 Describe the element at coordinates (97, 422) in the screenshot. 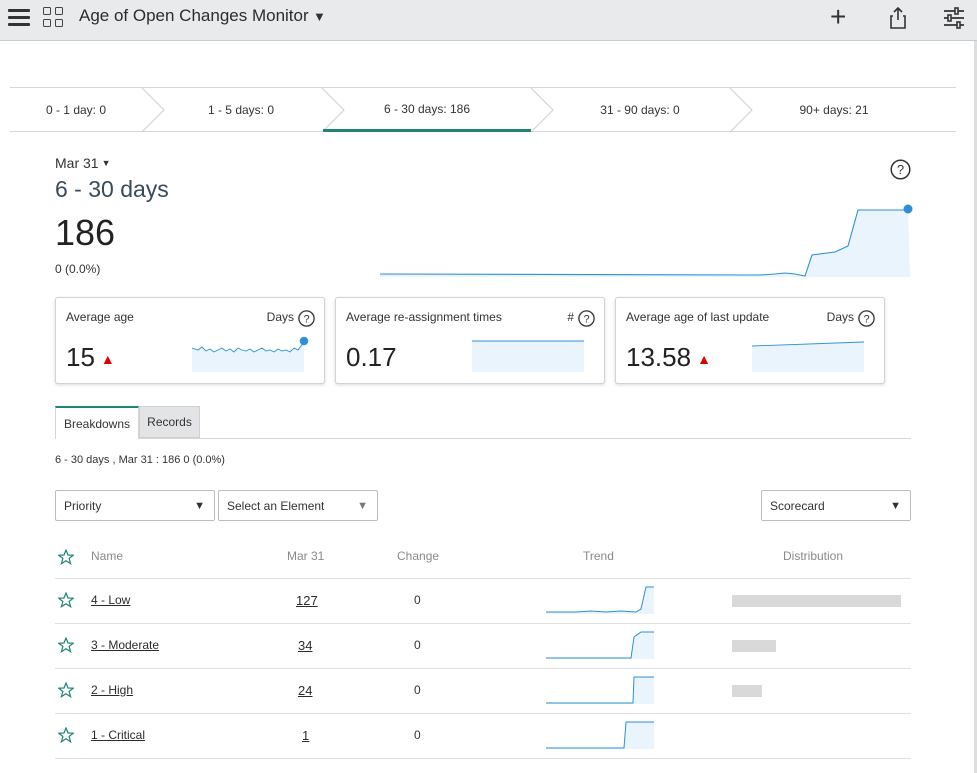

I see `tab-breakdowns: Breakdowns` at that location.